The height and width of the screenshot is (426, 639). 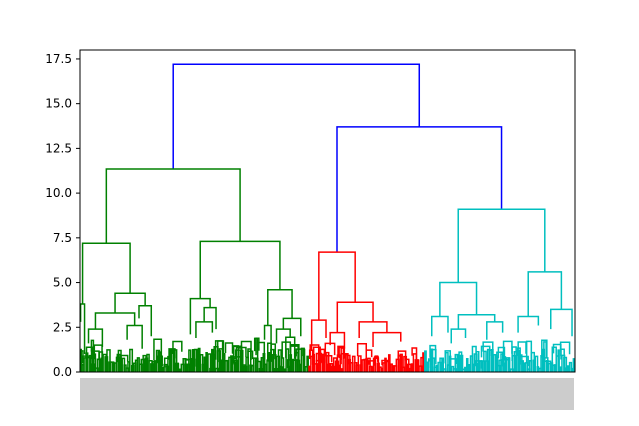 I want to click on leaf-tick-marks, so click(x=327, y=394).